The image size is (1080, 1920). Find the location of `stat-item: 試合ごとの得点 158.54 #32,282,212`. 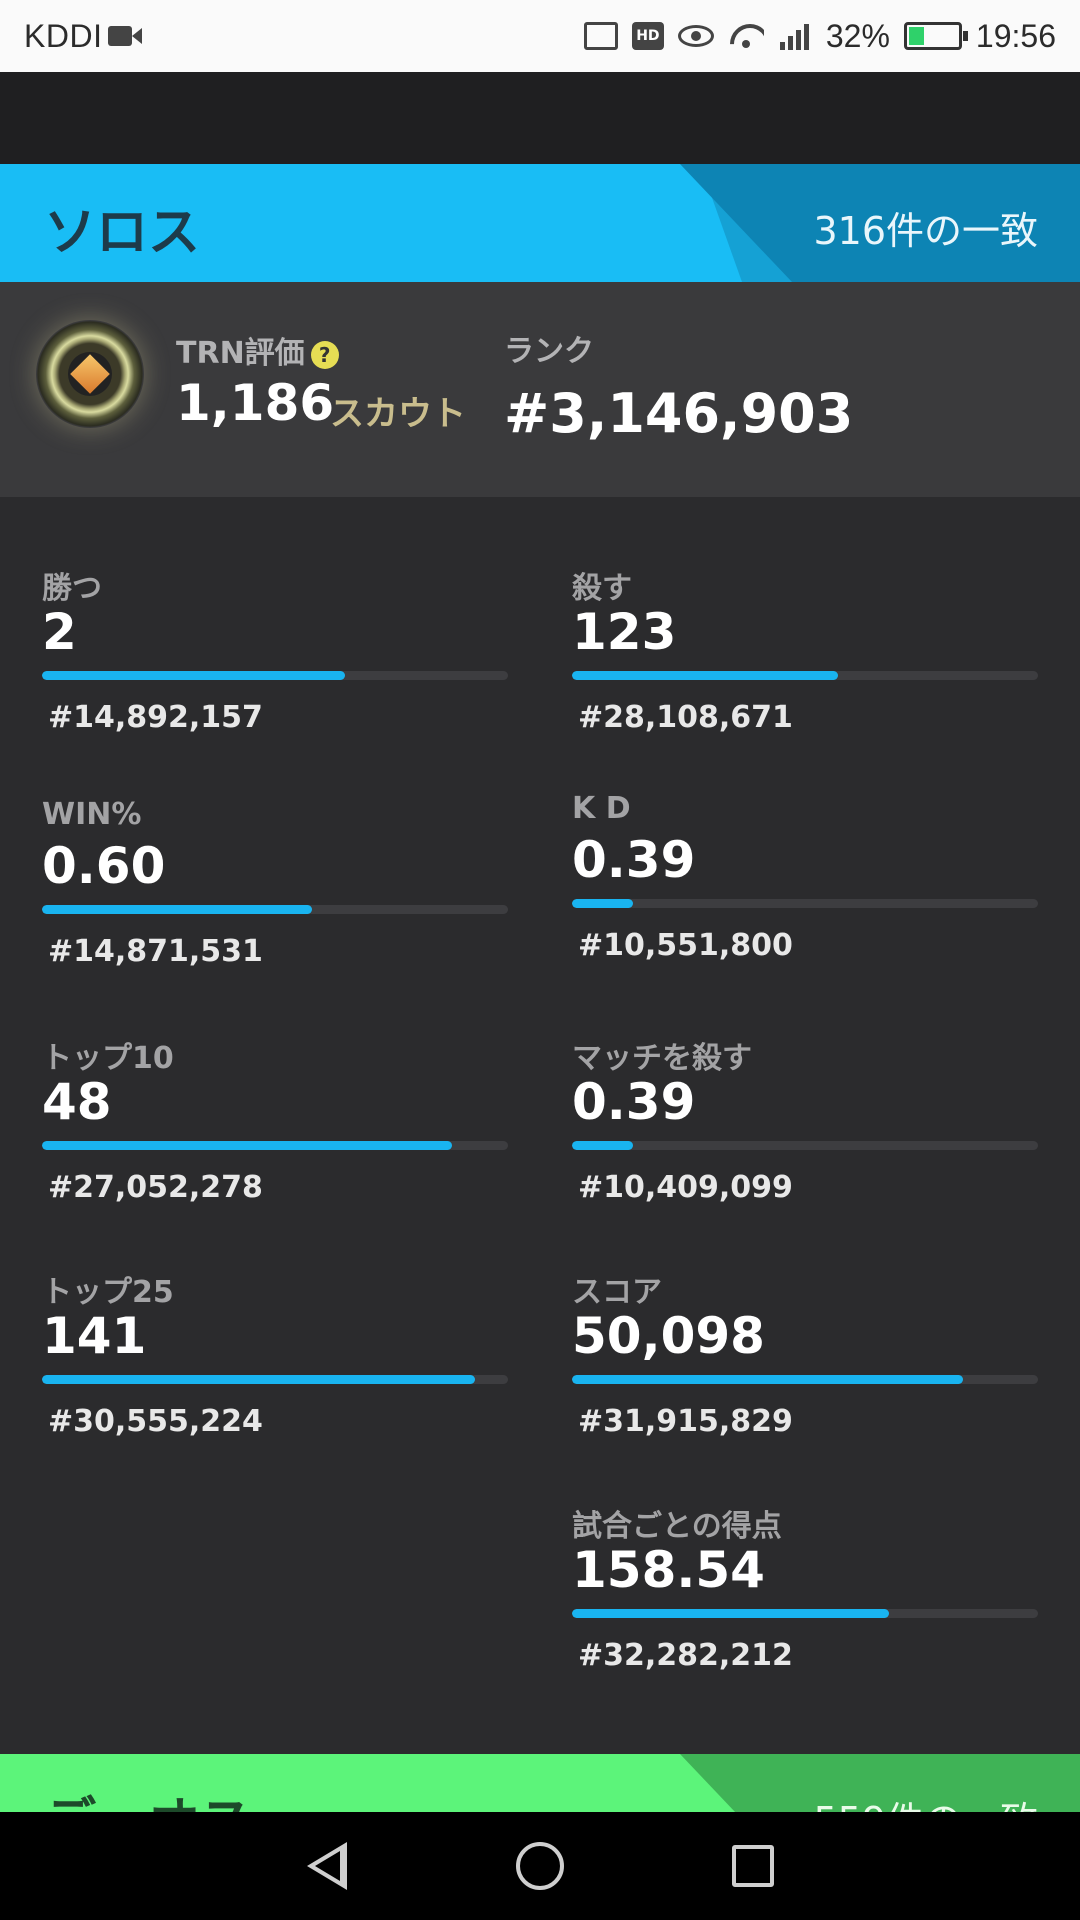

stat-item: 試合ごとの得点 158.54 #32,282,212 is located at coordinates (805, 1587).